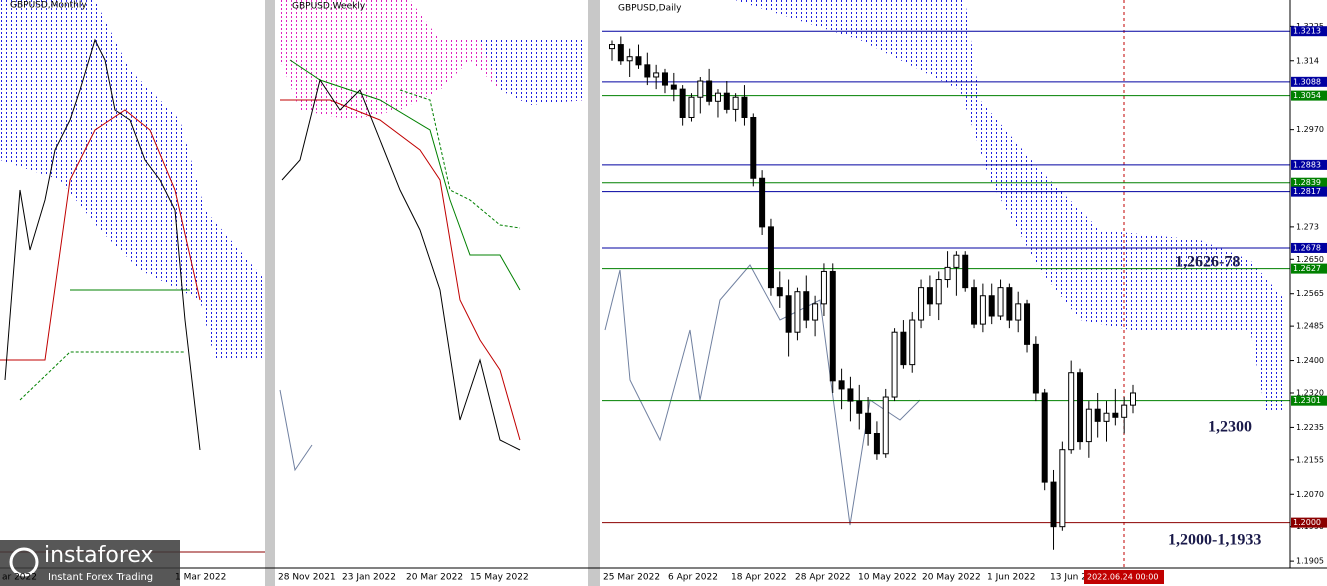 This screenshot has width=1327, height=586. I want to click on level-label: 1.2678, so click(1307, 247).